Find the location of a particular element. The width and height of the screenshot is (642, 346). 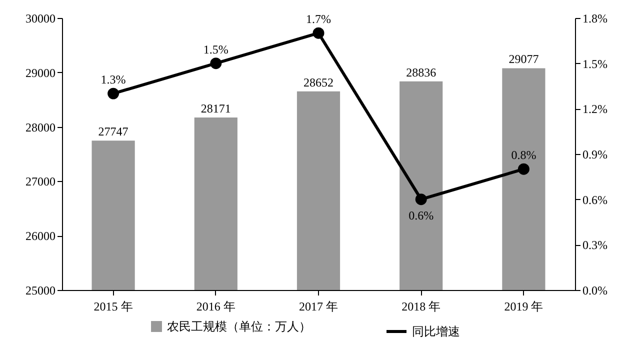

y2-tick-label: 0.0% is located at coordinates (595, 291).